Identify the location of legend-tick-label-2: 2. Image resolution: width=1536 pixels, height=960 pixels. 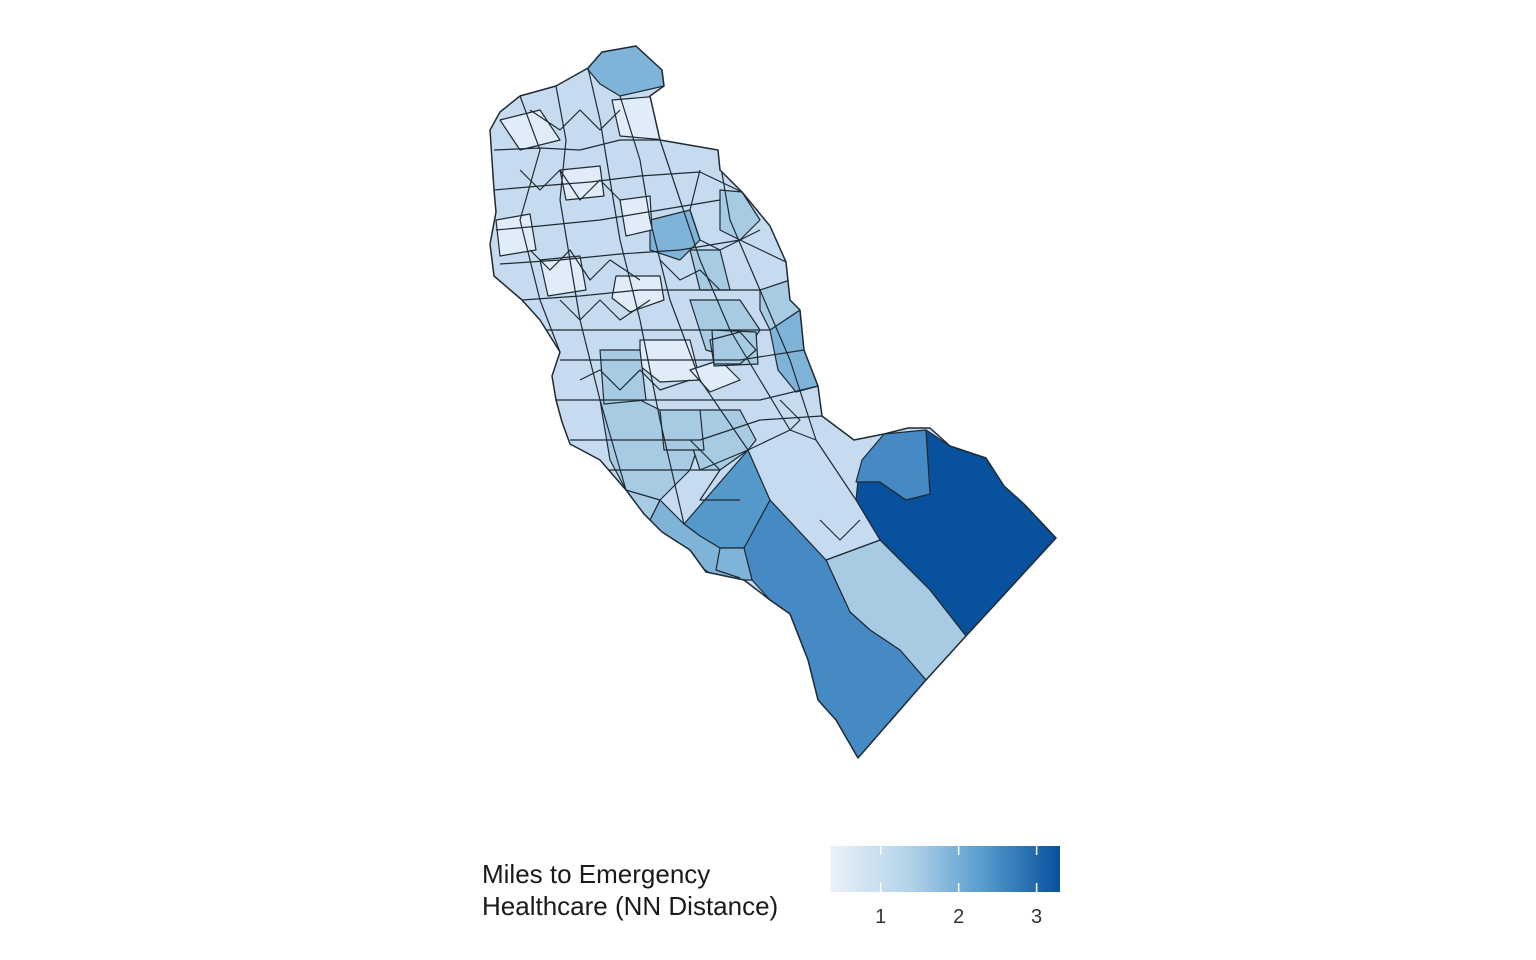
(959, 917).